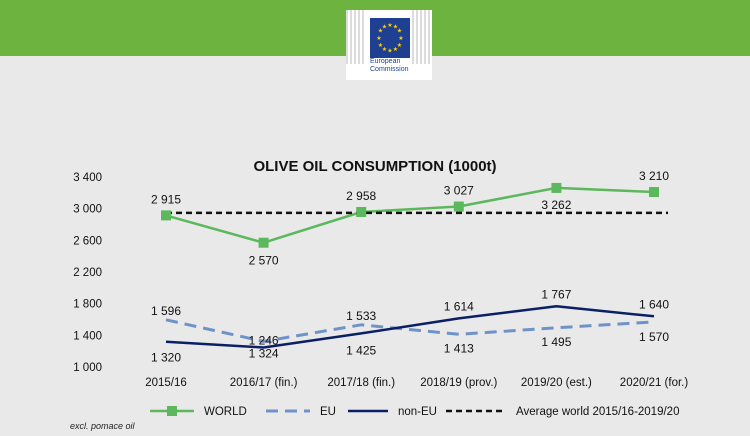  I want to click on footnote: excl. pomace oil, so click(102, 426).